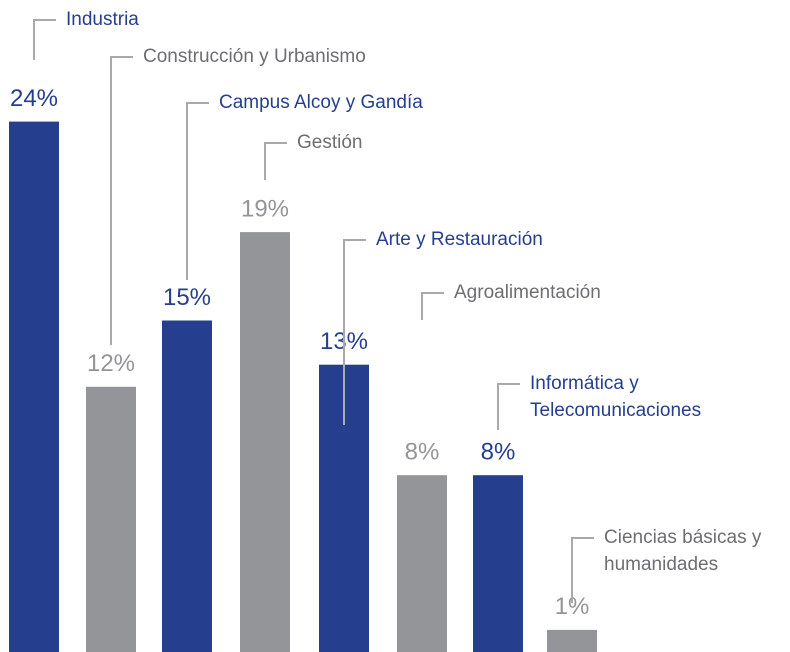  Describe the element at coordinates (321, 102) in the screenshot. I see `category-label: Campus Alcoy y Gandía` at that location.